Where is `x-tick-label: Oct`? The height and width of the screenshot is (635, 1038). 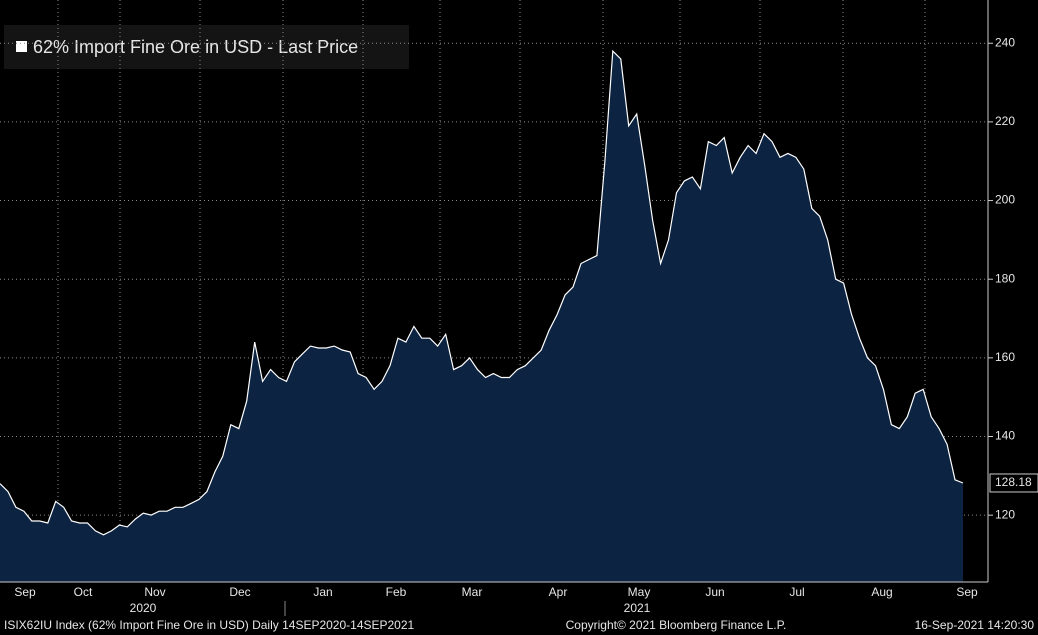 x-tick-label: Oct is located at coordinates (83, 592).